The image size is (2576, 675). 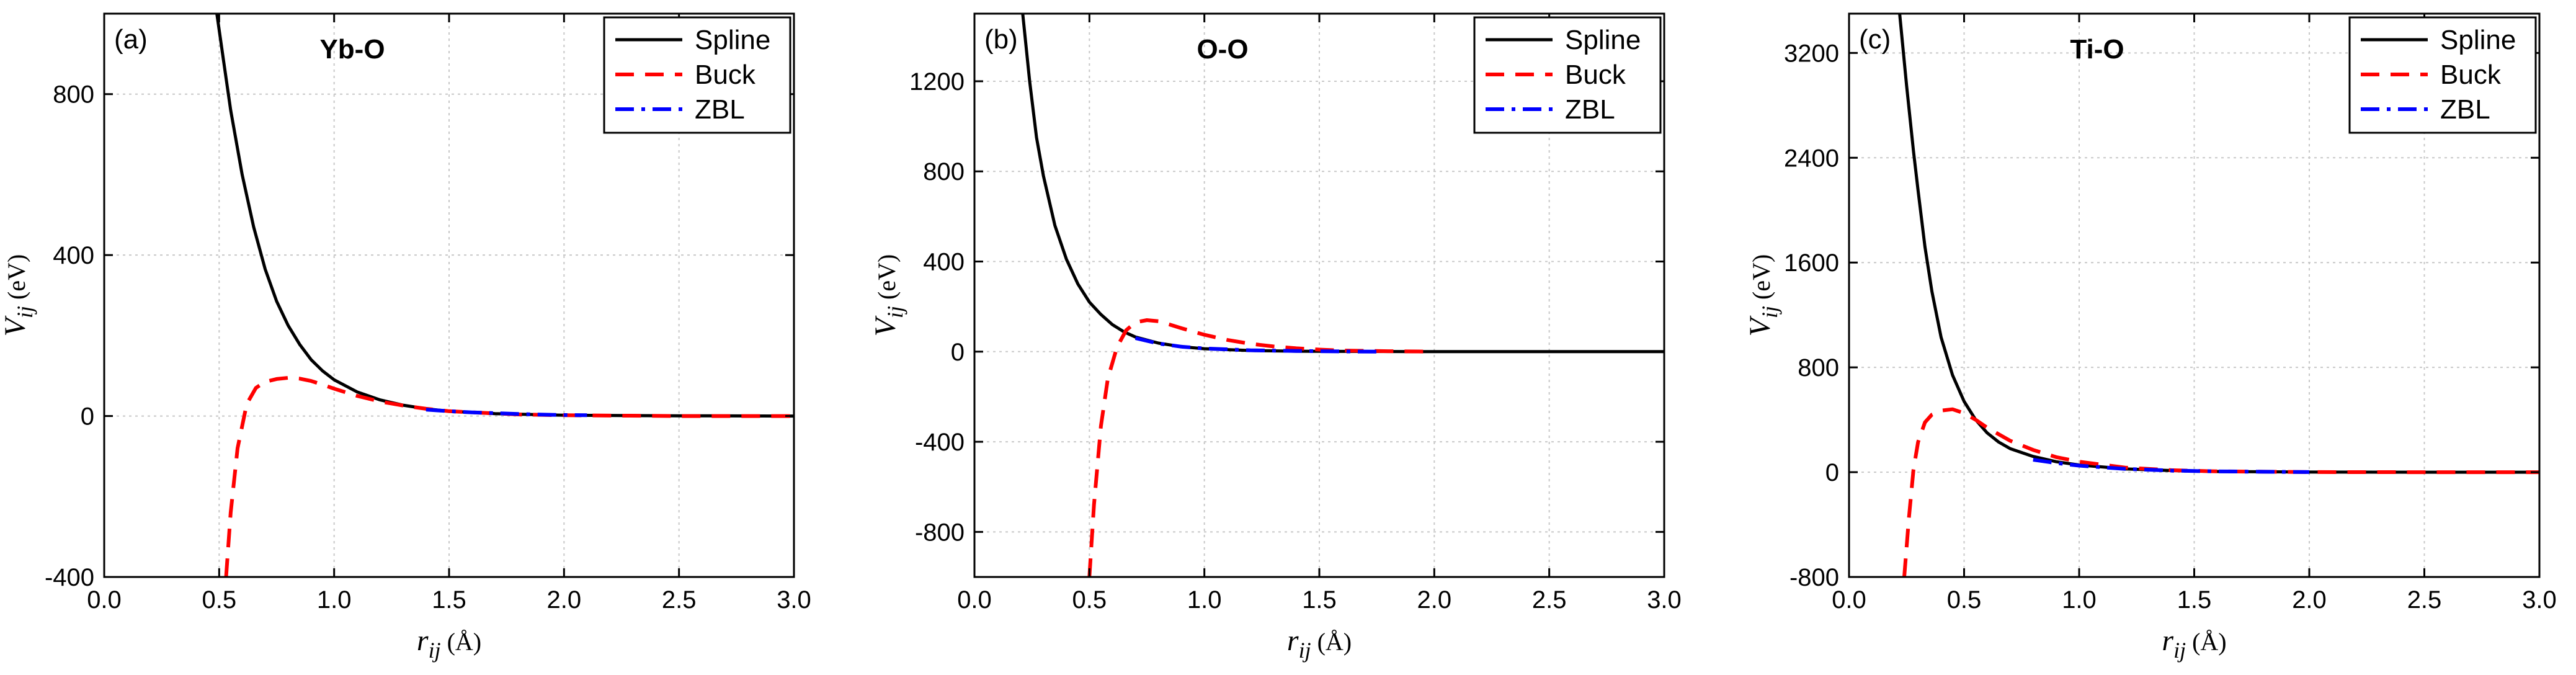 What do you see at coordinates (1812, 158) in the screenshot?
I see `y-tick-label: 2400` at bounding box center [1812, 158].